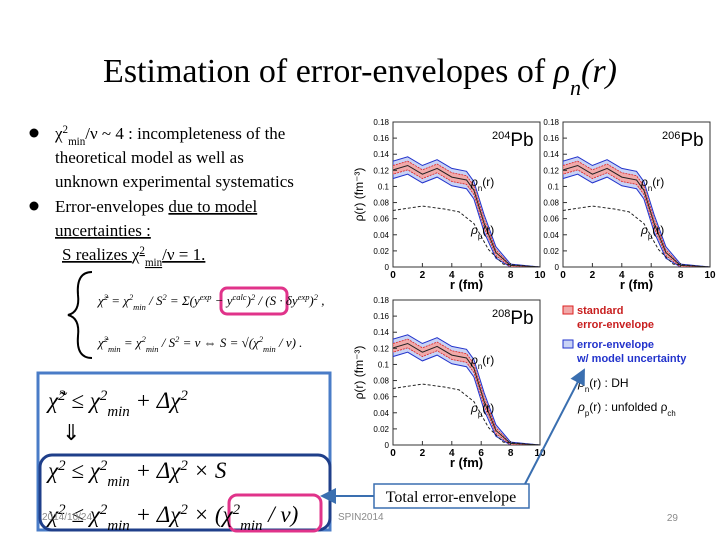 This screenshot has height=540, width=720. I want to click on arrow, so click(554, 426).